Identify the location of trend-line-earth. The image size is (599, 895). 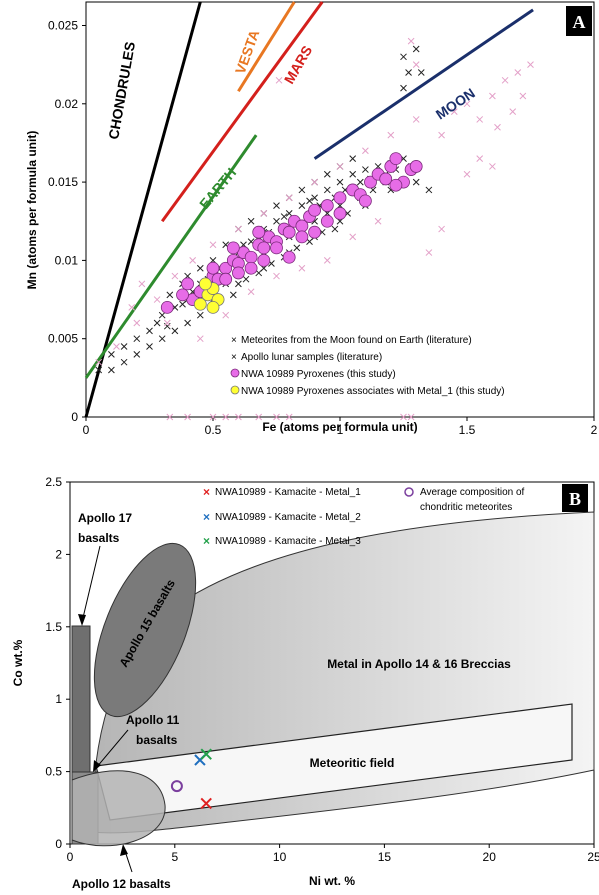
(171, 256).